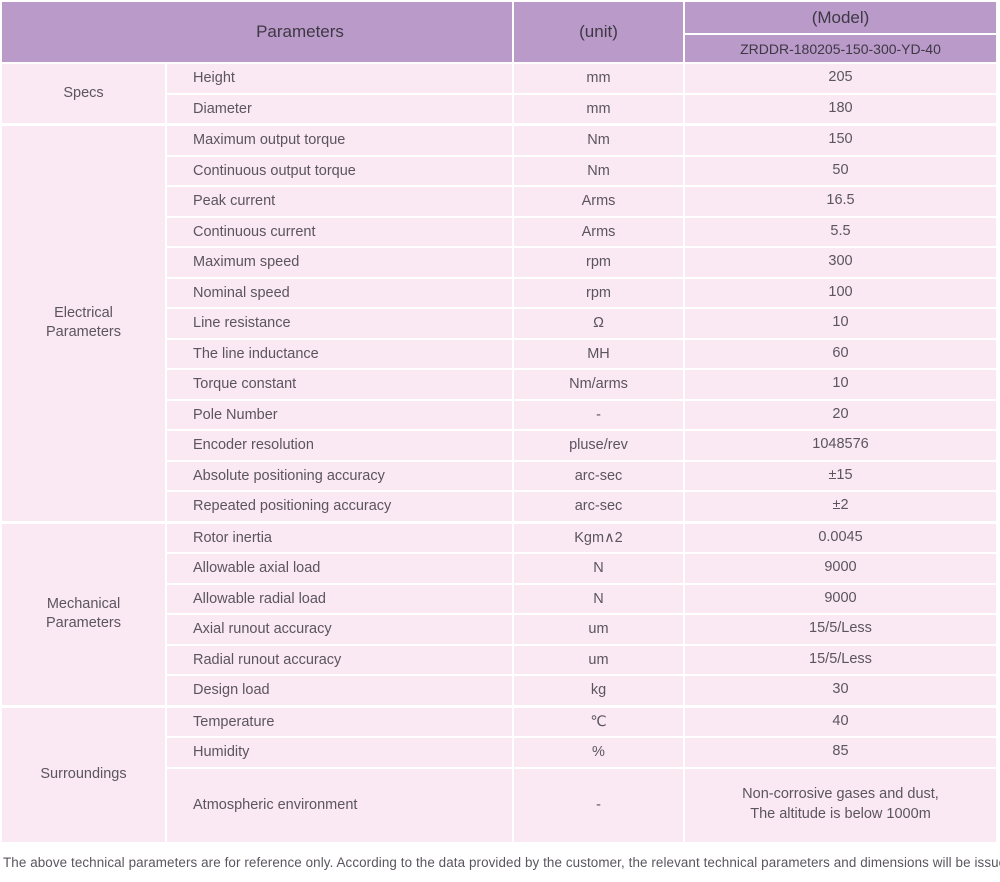 The width and height of the screenshot is (1000, 882). What do you see at coordinates (339, 384) in the screenshot?
I see `param-name-cell: Torque constant` at bounding box center [339, 384].